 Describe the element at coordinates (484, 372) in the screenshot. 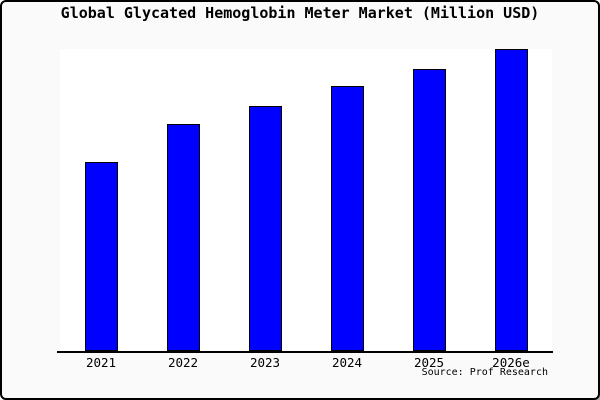

I see `source-label: Source: Prof Research` at that location.